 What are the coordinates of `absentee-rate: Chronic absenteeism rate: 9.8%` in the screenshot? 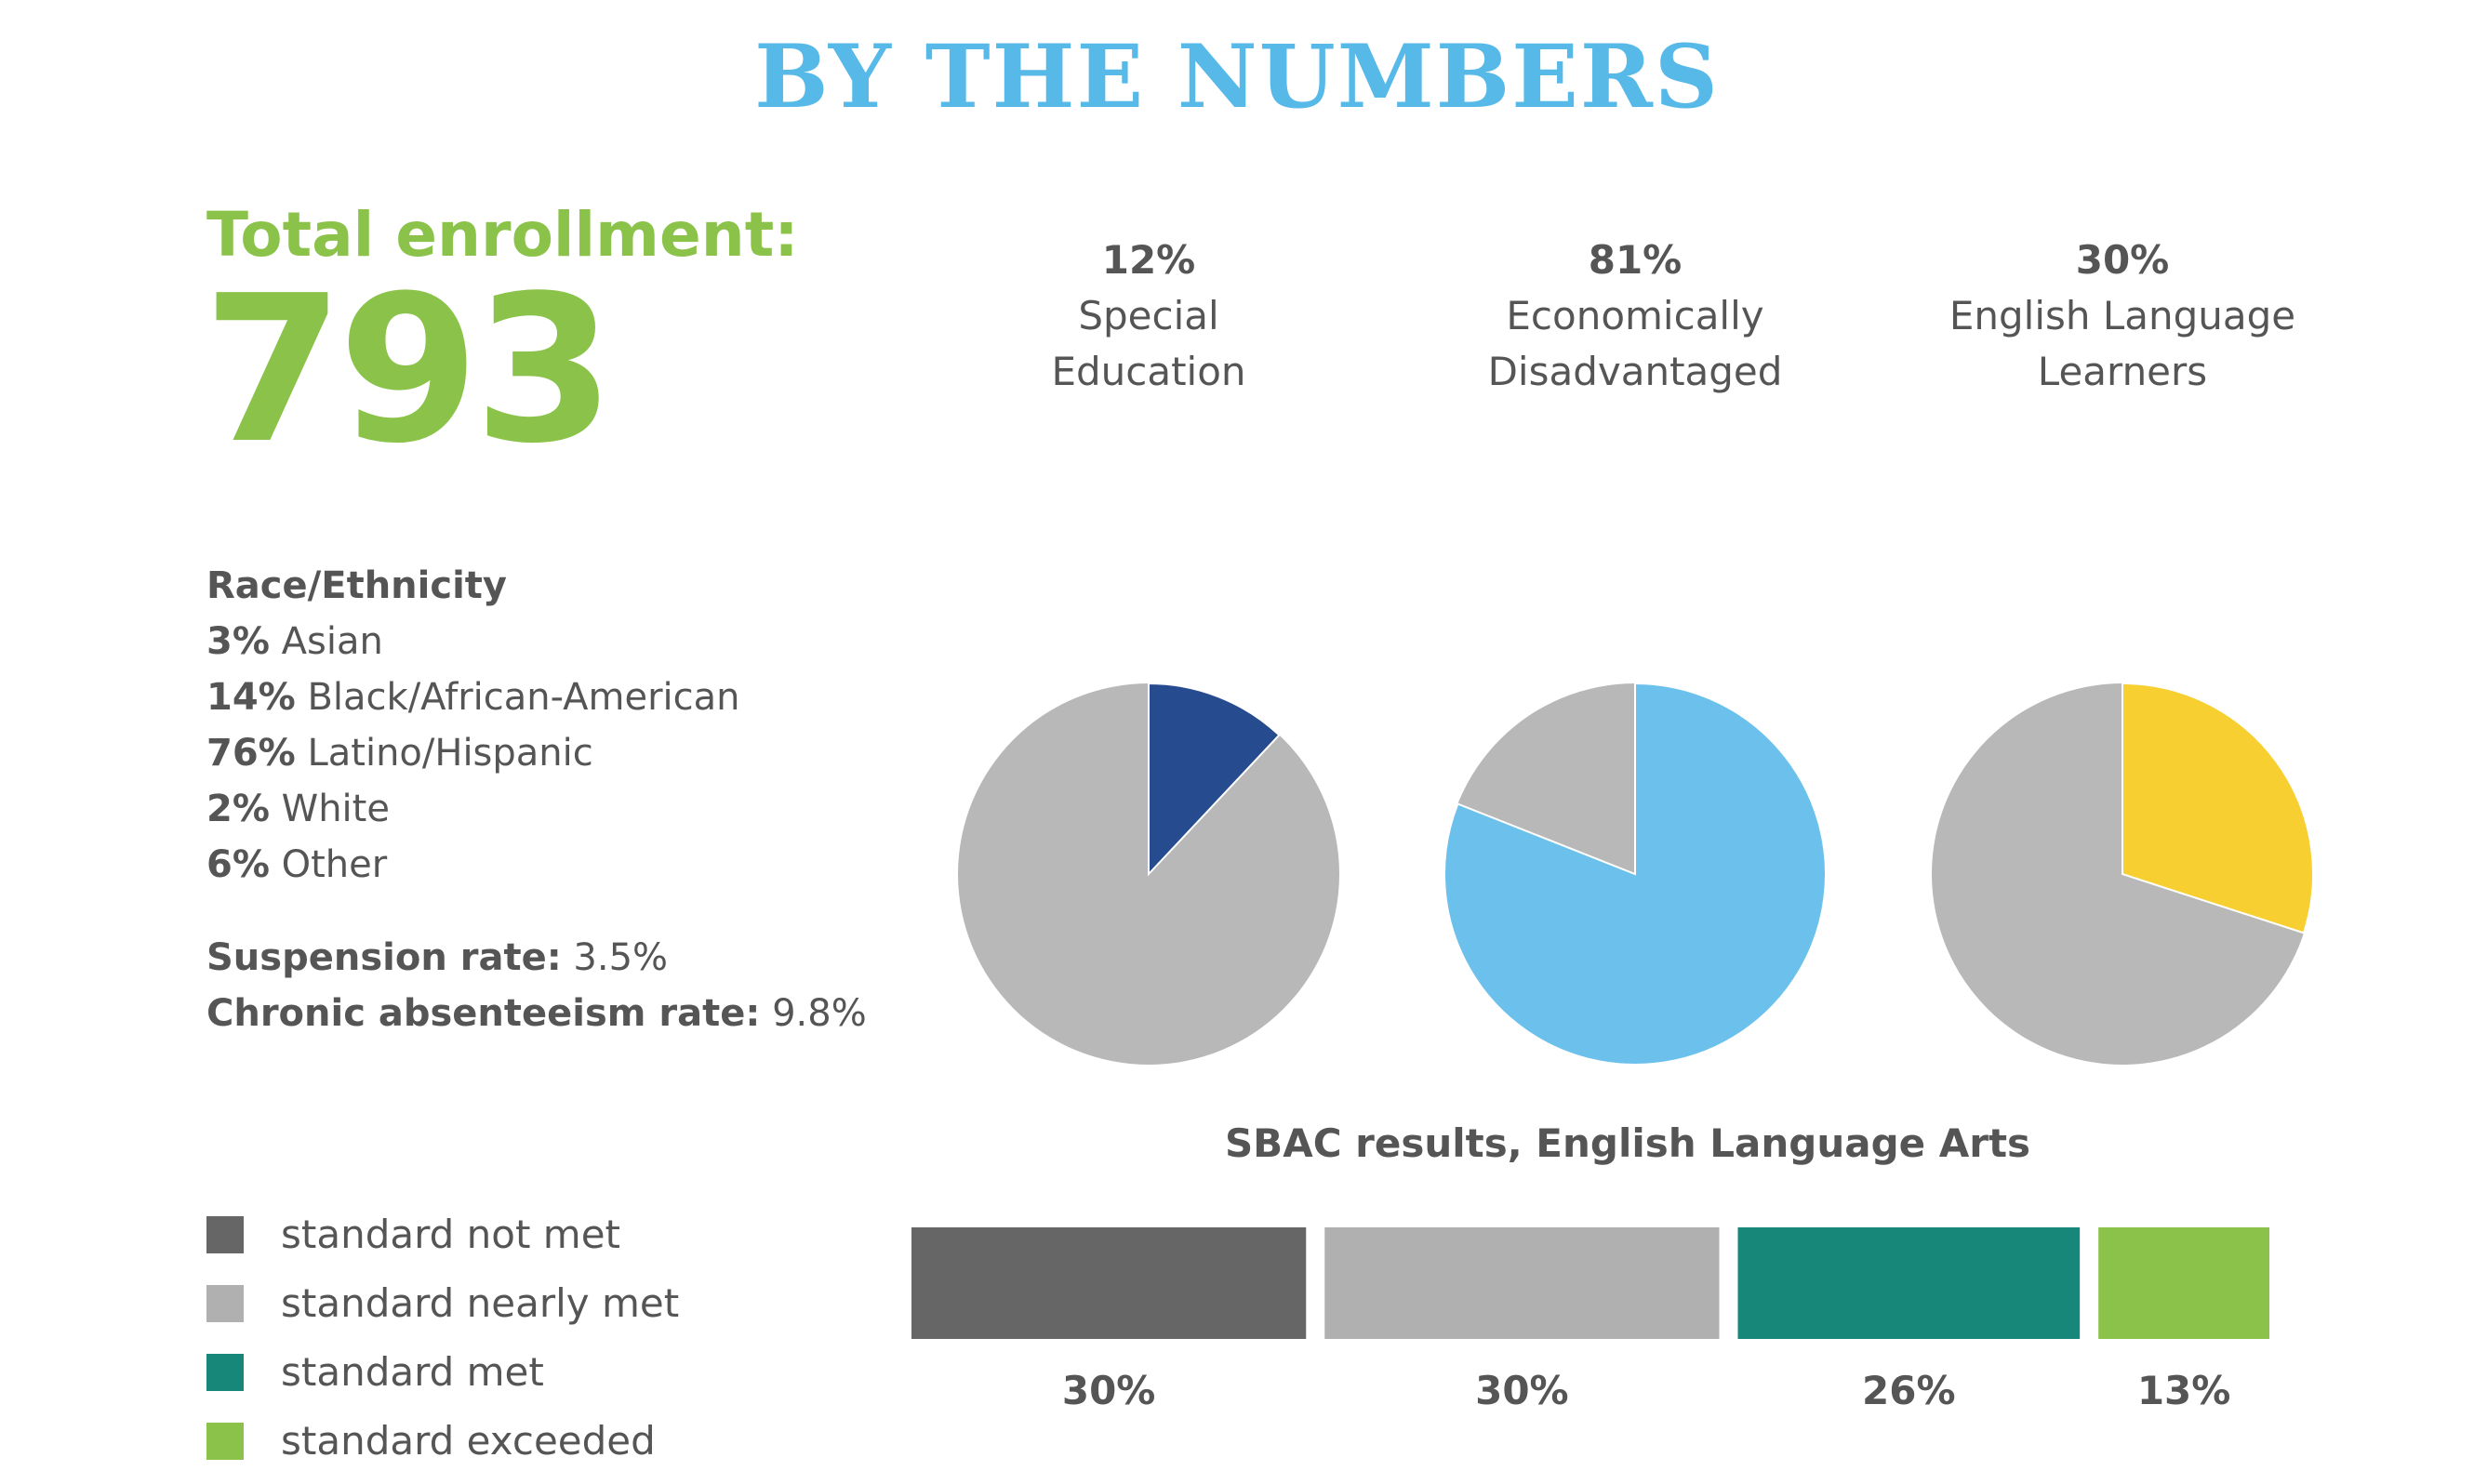 It's located at (536, 1013).